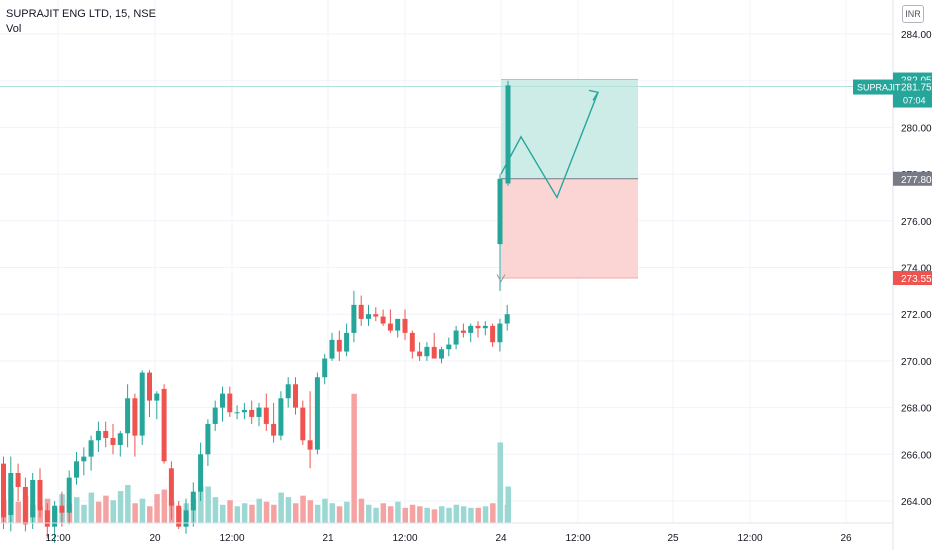  What do you see at coordinates (549, 146) in the screenshot?
I see `projection-path` at bounding box center [549, 146].